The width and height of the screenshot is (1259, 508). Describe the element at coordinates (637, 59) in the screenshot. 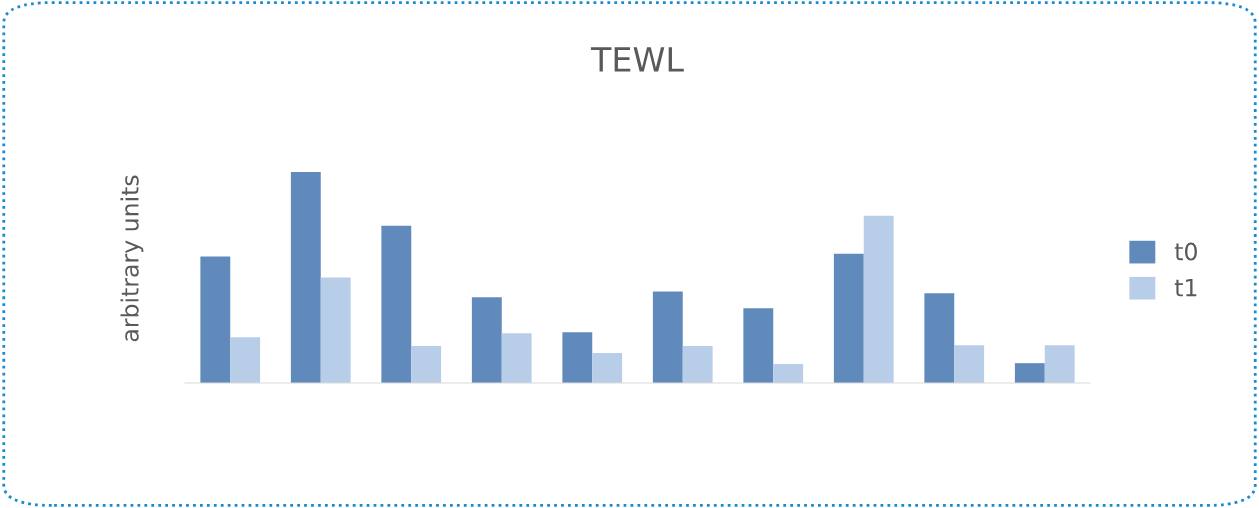

I see `chart-title: TEWL` at that location.